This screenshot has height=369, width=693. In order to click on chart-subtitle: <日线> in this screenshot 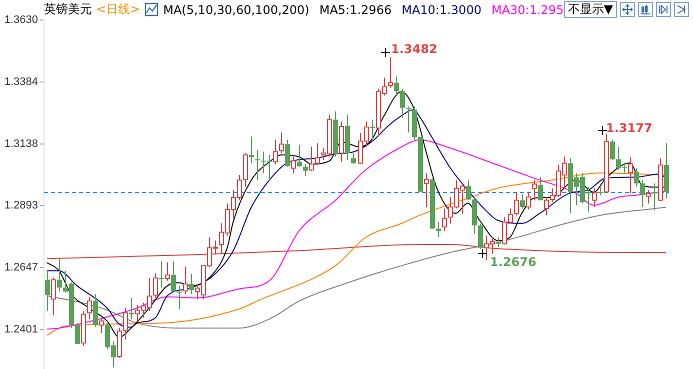, I will do `click(118, 9)`.